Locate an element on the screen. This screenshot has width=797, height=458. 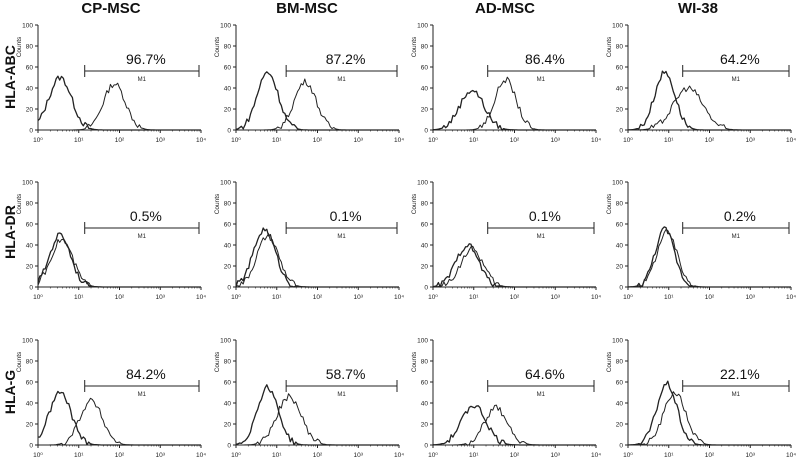
histogram-hla-g-ad-msc: 0 20 40 60 80 100 Counts 10⁰ 10¹ 10² 10³ 10⁴ M1 64.6% is located at coordinates (506, 398).